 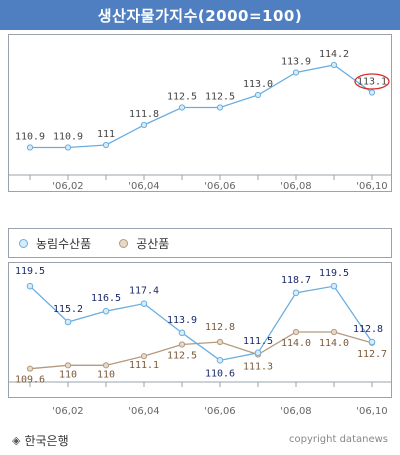 What do you see at coordinates (371, 411) in the screenshot?
I see `bottom-x-tick-label: '06,10` at bounding box center [371, 411].